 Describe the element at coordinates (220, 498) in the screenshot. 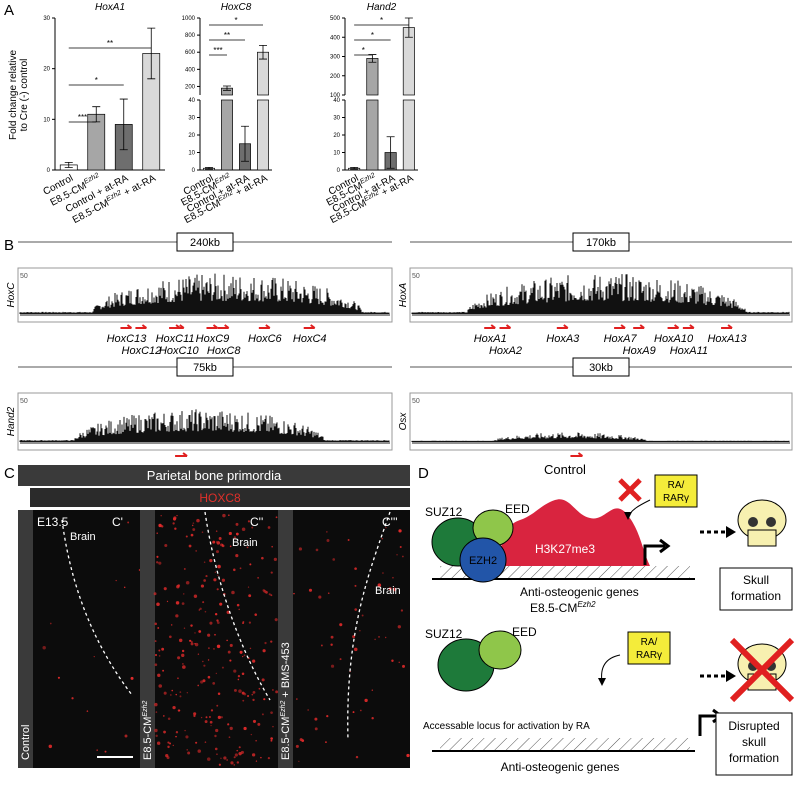

I see `stain-text: HOXC8` at that location.